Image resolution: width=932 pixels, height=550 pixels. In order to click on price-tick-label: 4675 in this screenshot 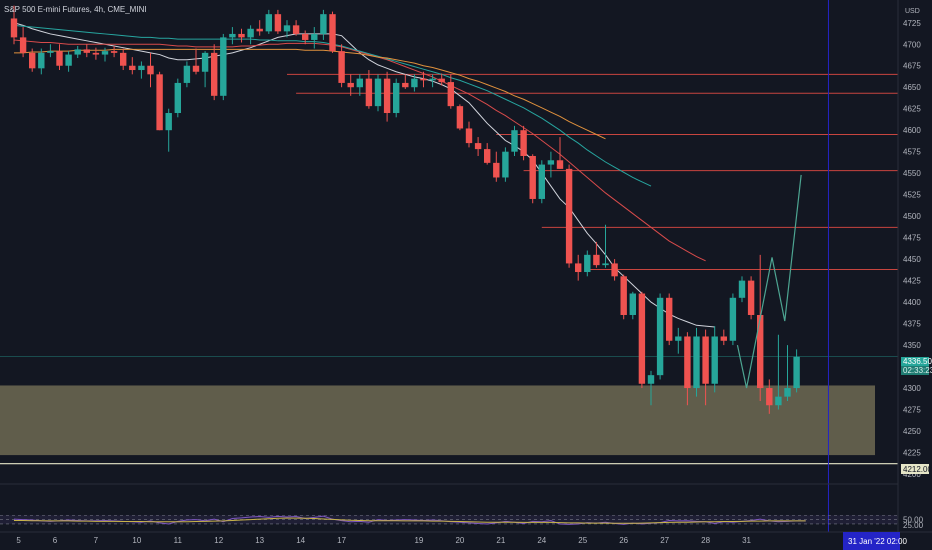, I will do `click(912, 66)`.